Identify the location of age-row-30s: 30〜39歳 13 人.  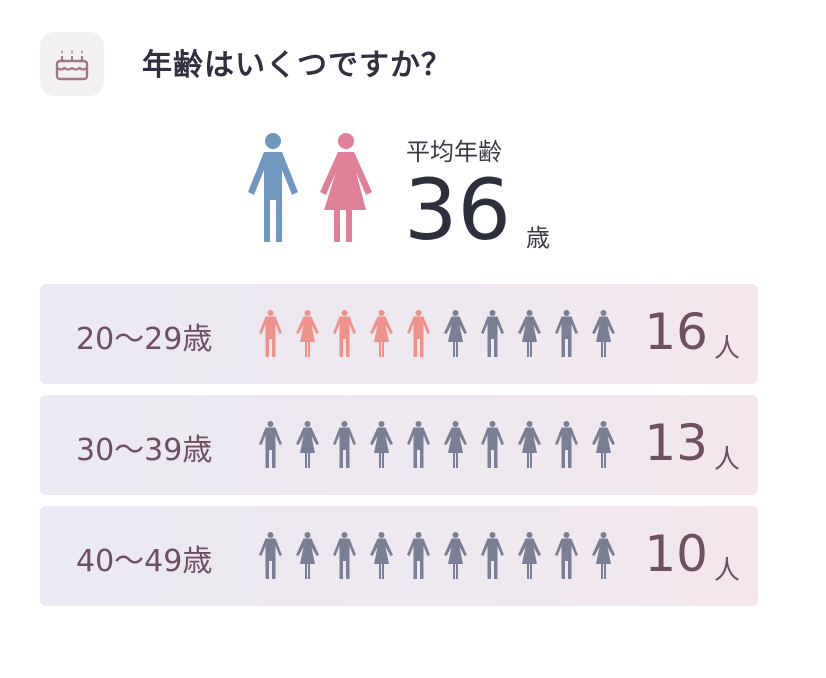
(399, 445).